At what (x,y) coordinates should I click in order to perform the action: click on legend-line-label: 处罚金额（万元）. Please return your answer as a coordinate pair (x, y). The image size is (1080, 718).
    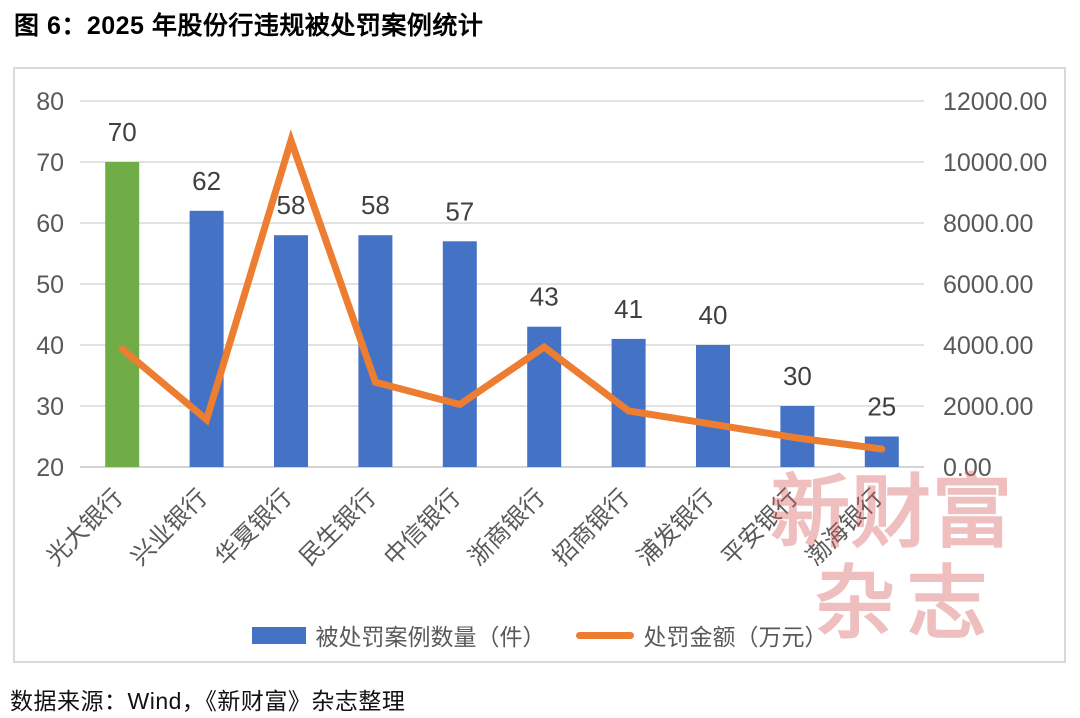
    Looking at the image, I should click on (735, 637).